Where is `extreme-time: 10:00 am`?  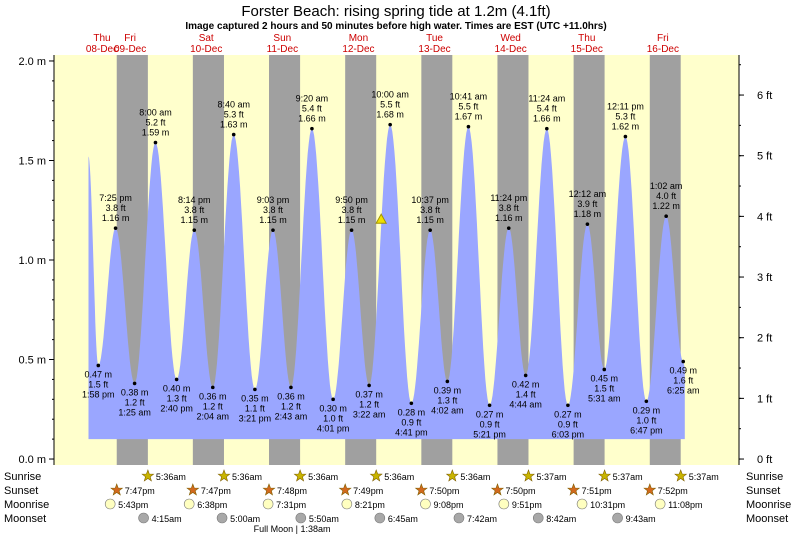 extreme-time: 10:00 am is located at coordinates (390, 95).